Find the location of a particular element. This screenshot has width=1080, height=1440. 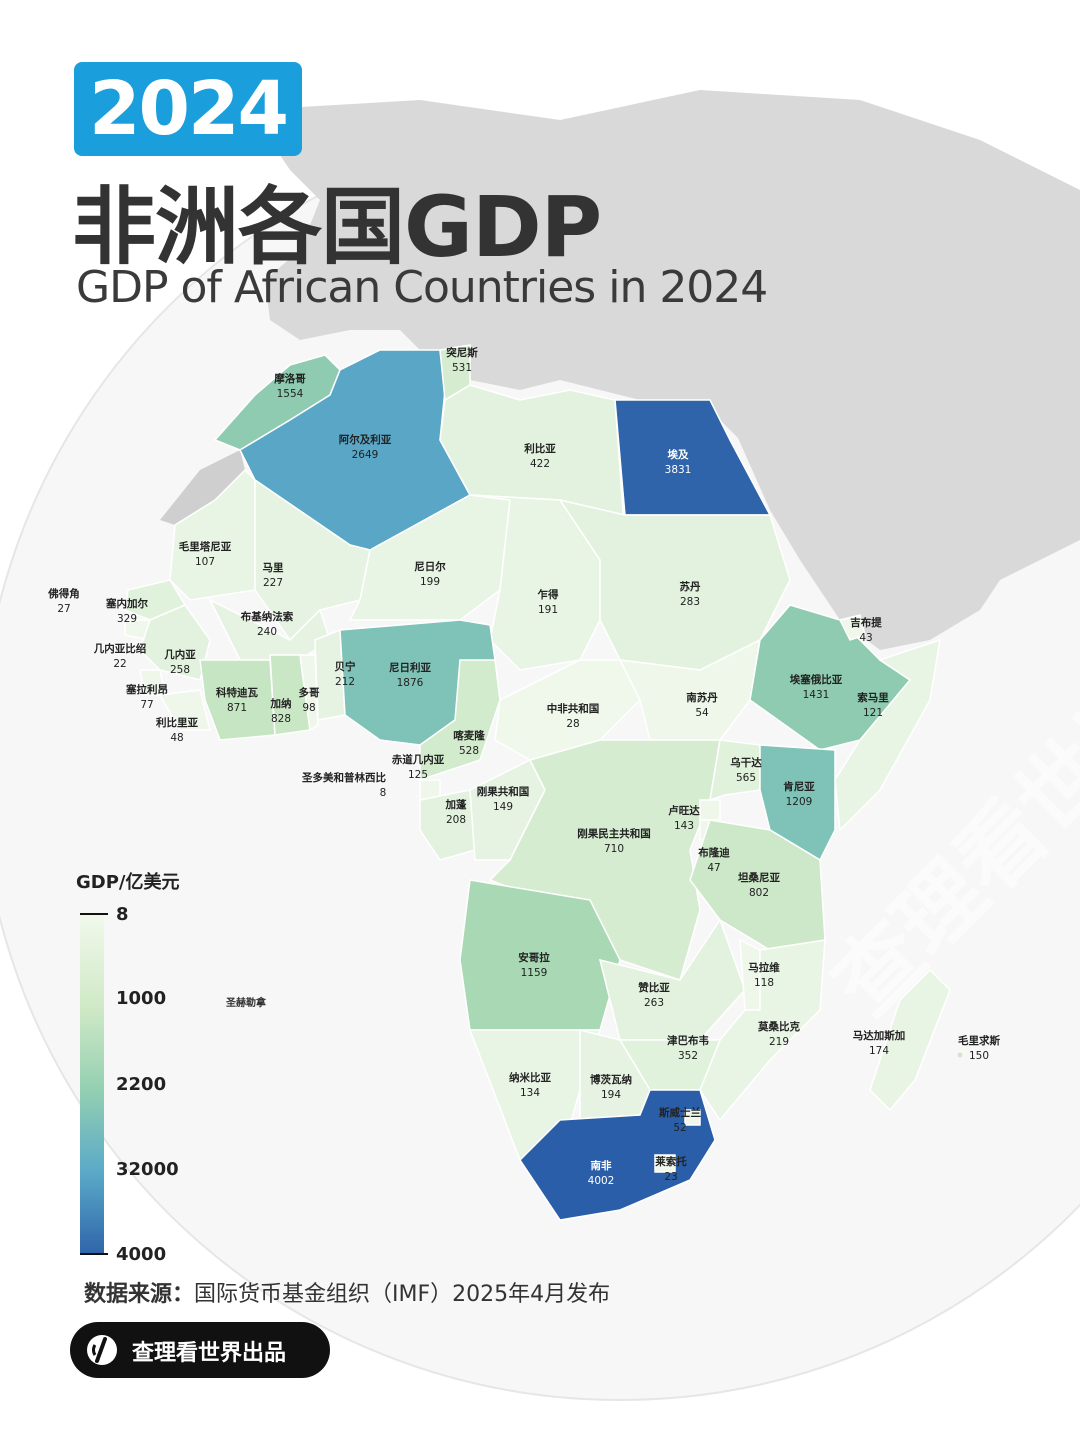

brand-logo-icon is located at coordinates (102, 1350).